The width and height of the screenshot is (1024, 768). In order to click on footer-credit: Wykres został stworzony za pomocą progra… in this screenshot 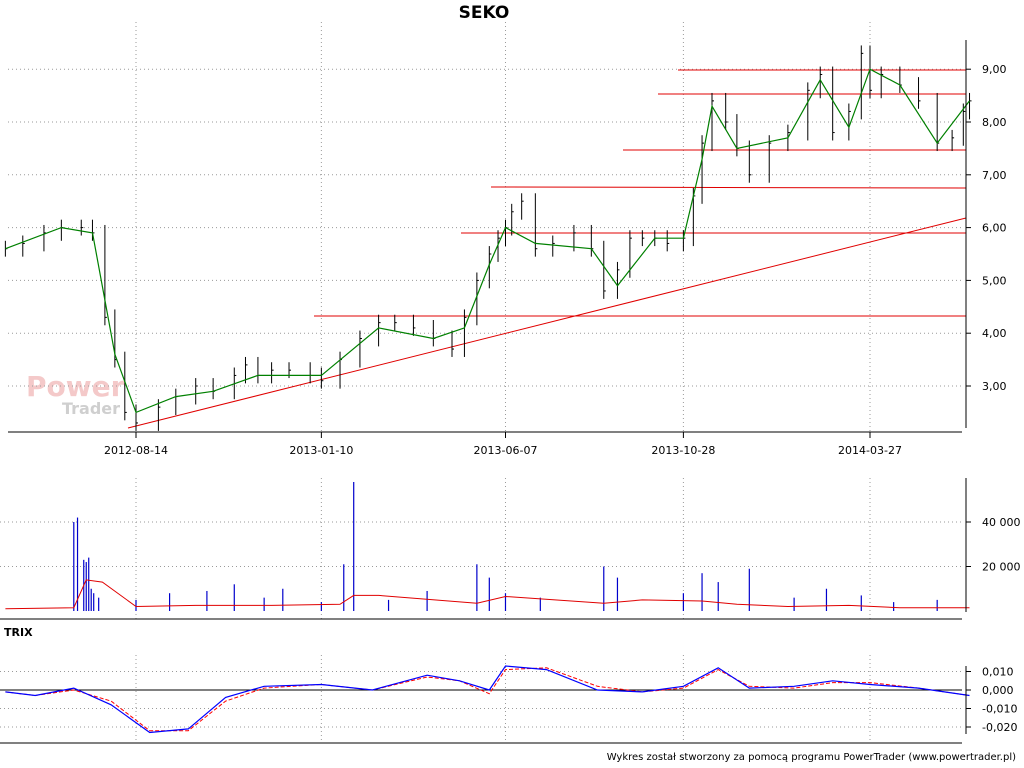, I will do `click(811, 757)`.